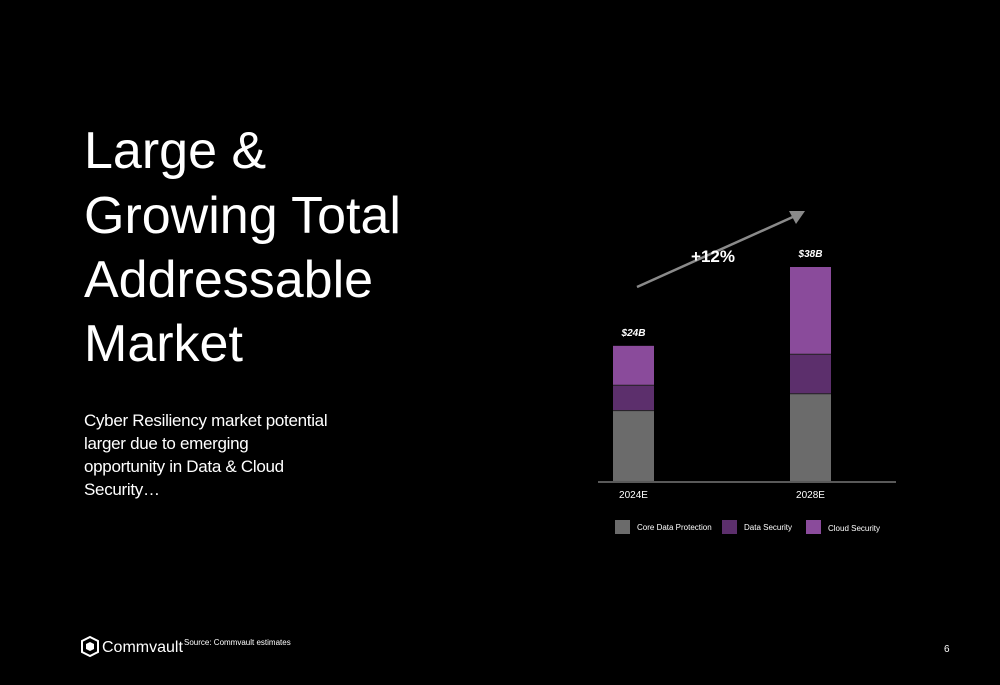 This screenshot has height=685, width=1000. Describe the element at coordinates (175, 151) in the screenshot. I see `title-line: Large &` at that location.